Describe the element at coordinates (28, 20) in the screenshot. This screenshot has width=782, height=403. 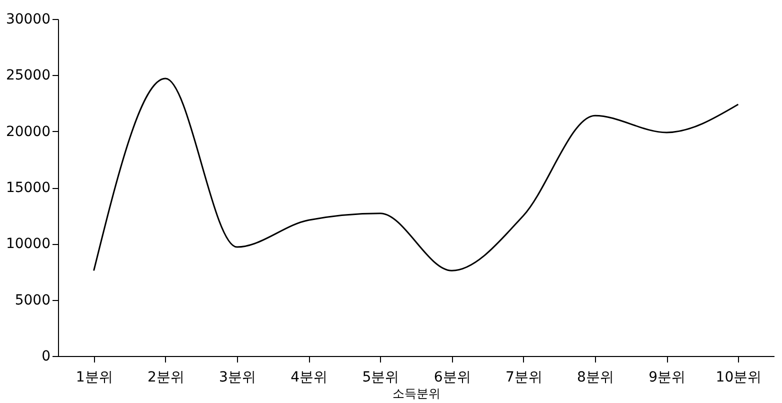
I see `y-tick-label: 30000` at that location.